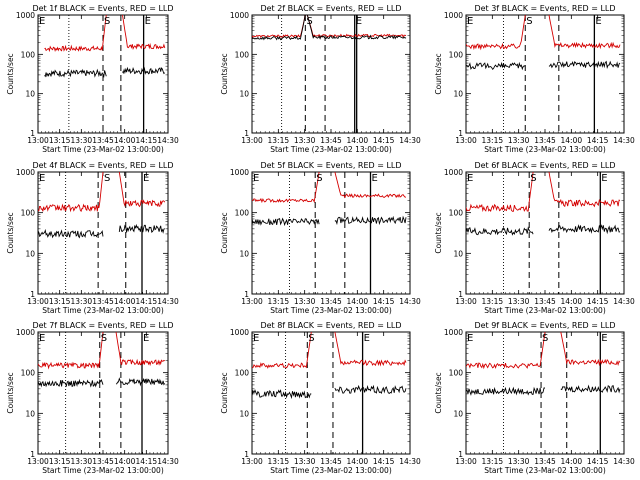  What do you see at coordinates (28, 213) in the screenshot?
I see `panel-4-ytick-label: 100` at bounding box center [28, 213].